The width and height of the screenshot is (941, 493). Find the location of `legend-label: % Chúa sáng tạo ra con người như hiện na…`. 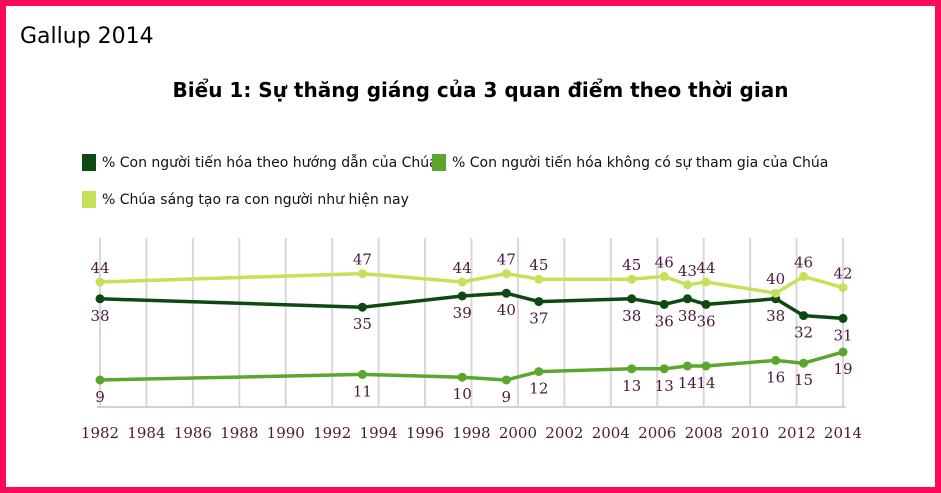

legend-label: % Chúa sáng tạo ra con người như hiện na… is located at coordinates (255, 199).